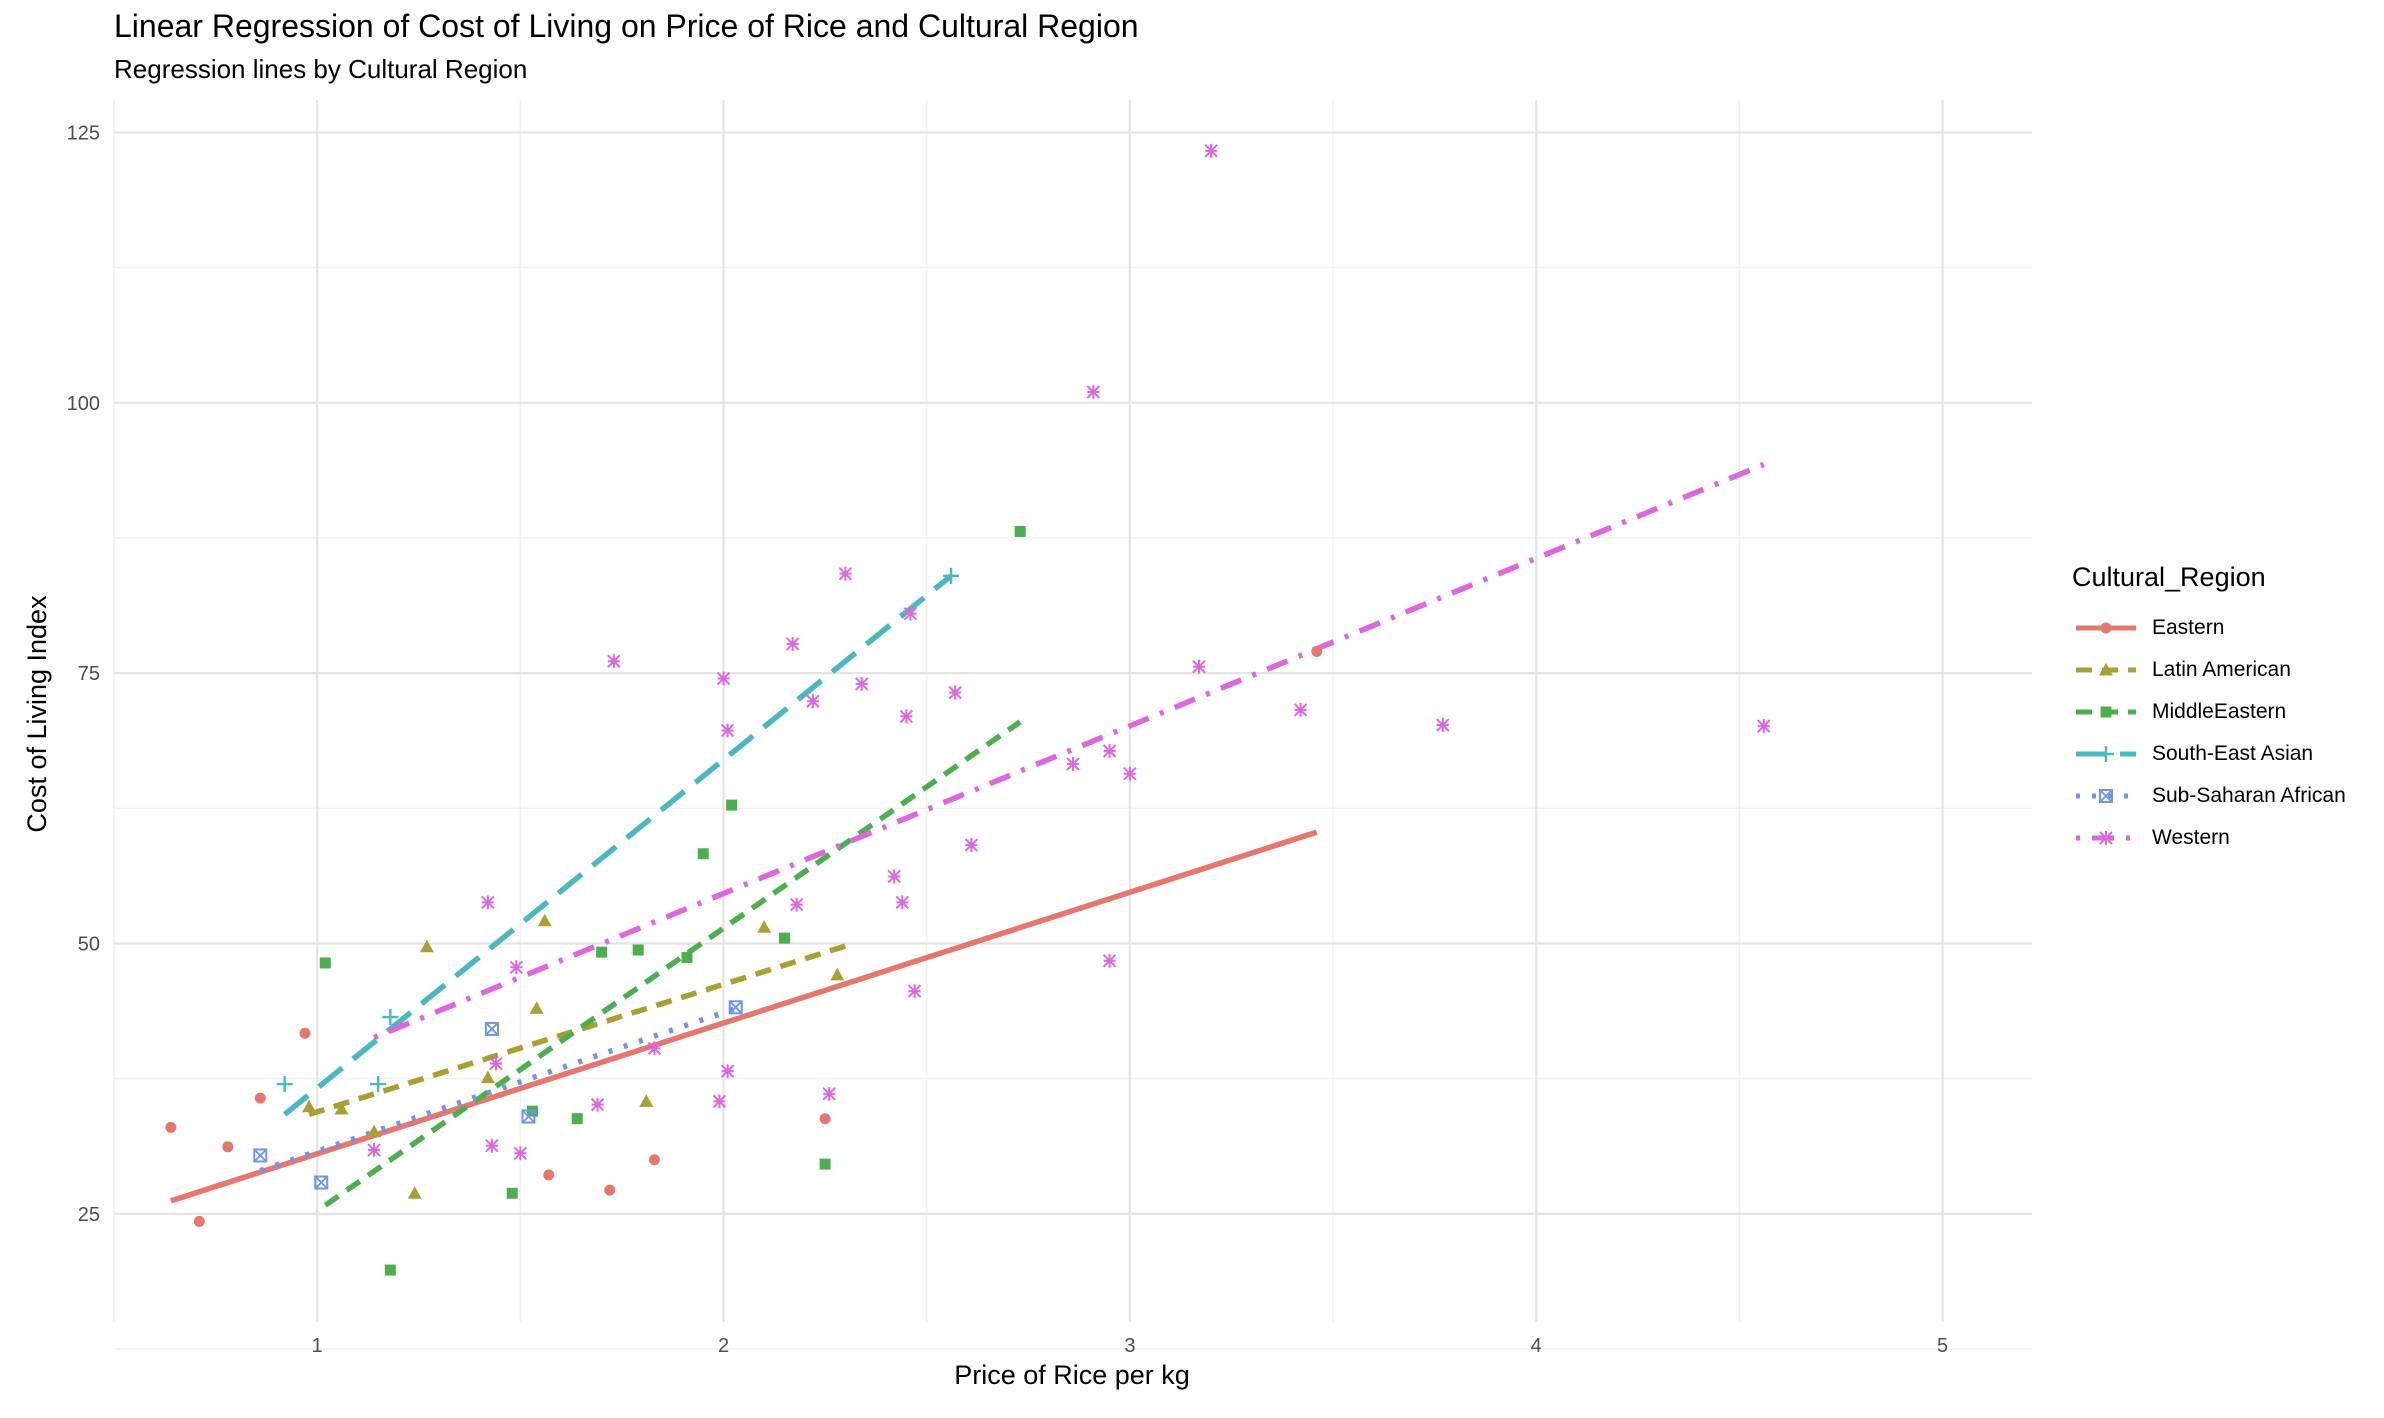  Describe the element at coordinates (2106, 669) in the screenshot. I see `legend-key-latin-american` at that location.